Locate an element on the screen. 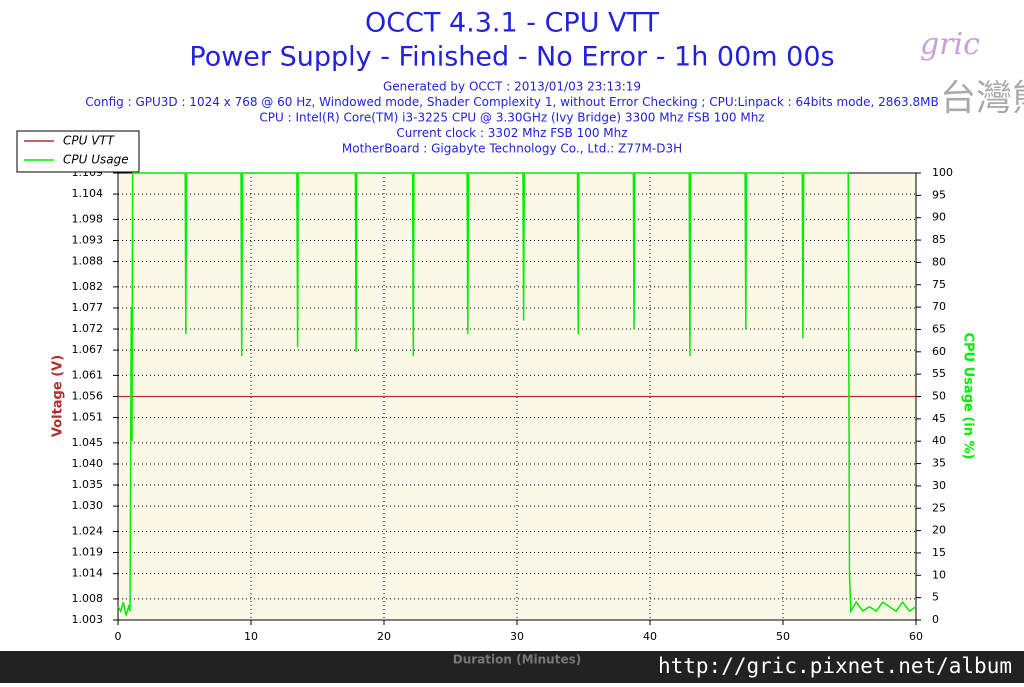  y2-axis-label: CPU Usage (in %) is located at coordinates (968, 395).